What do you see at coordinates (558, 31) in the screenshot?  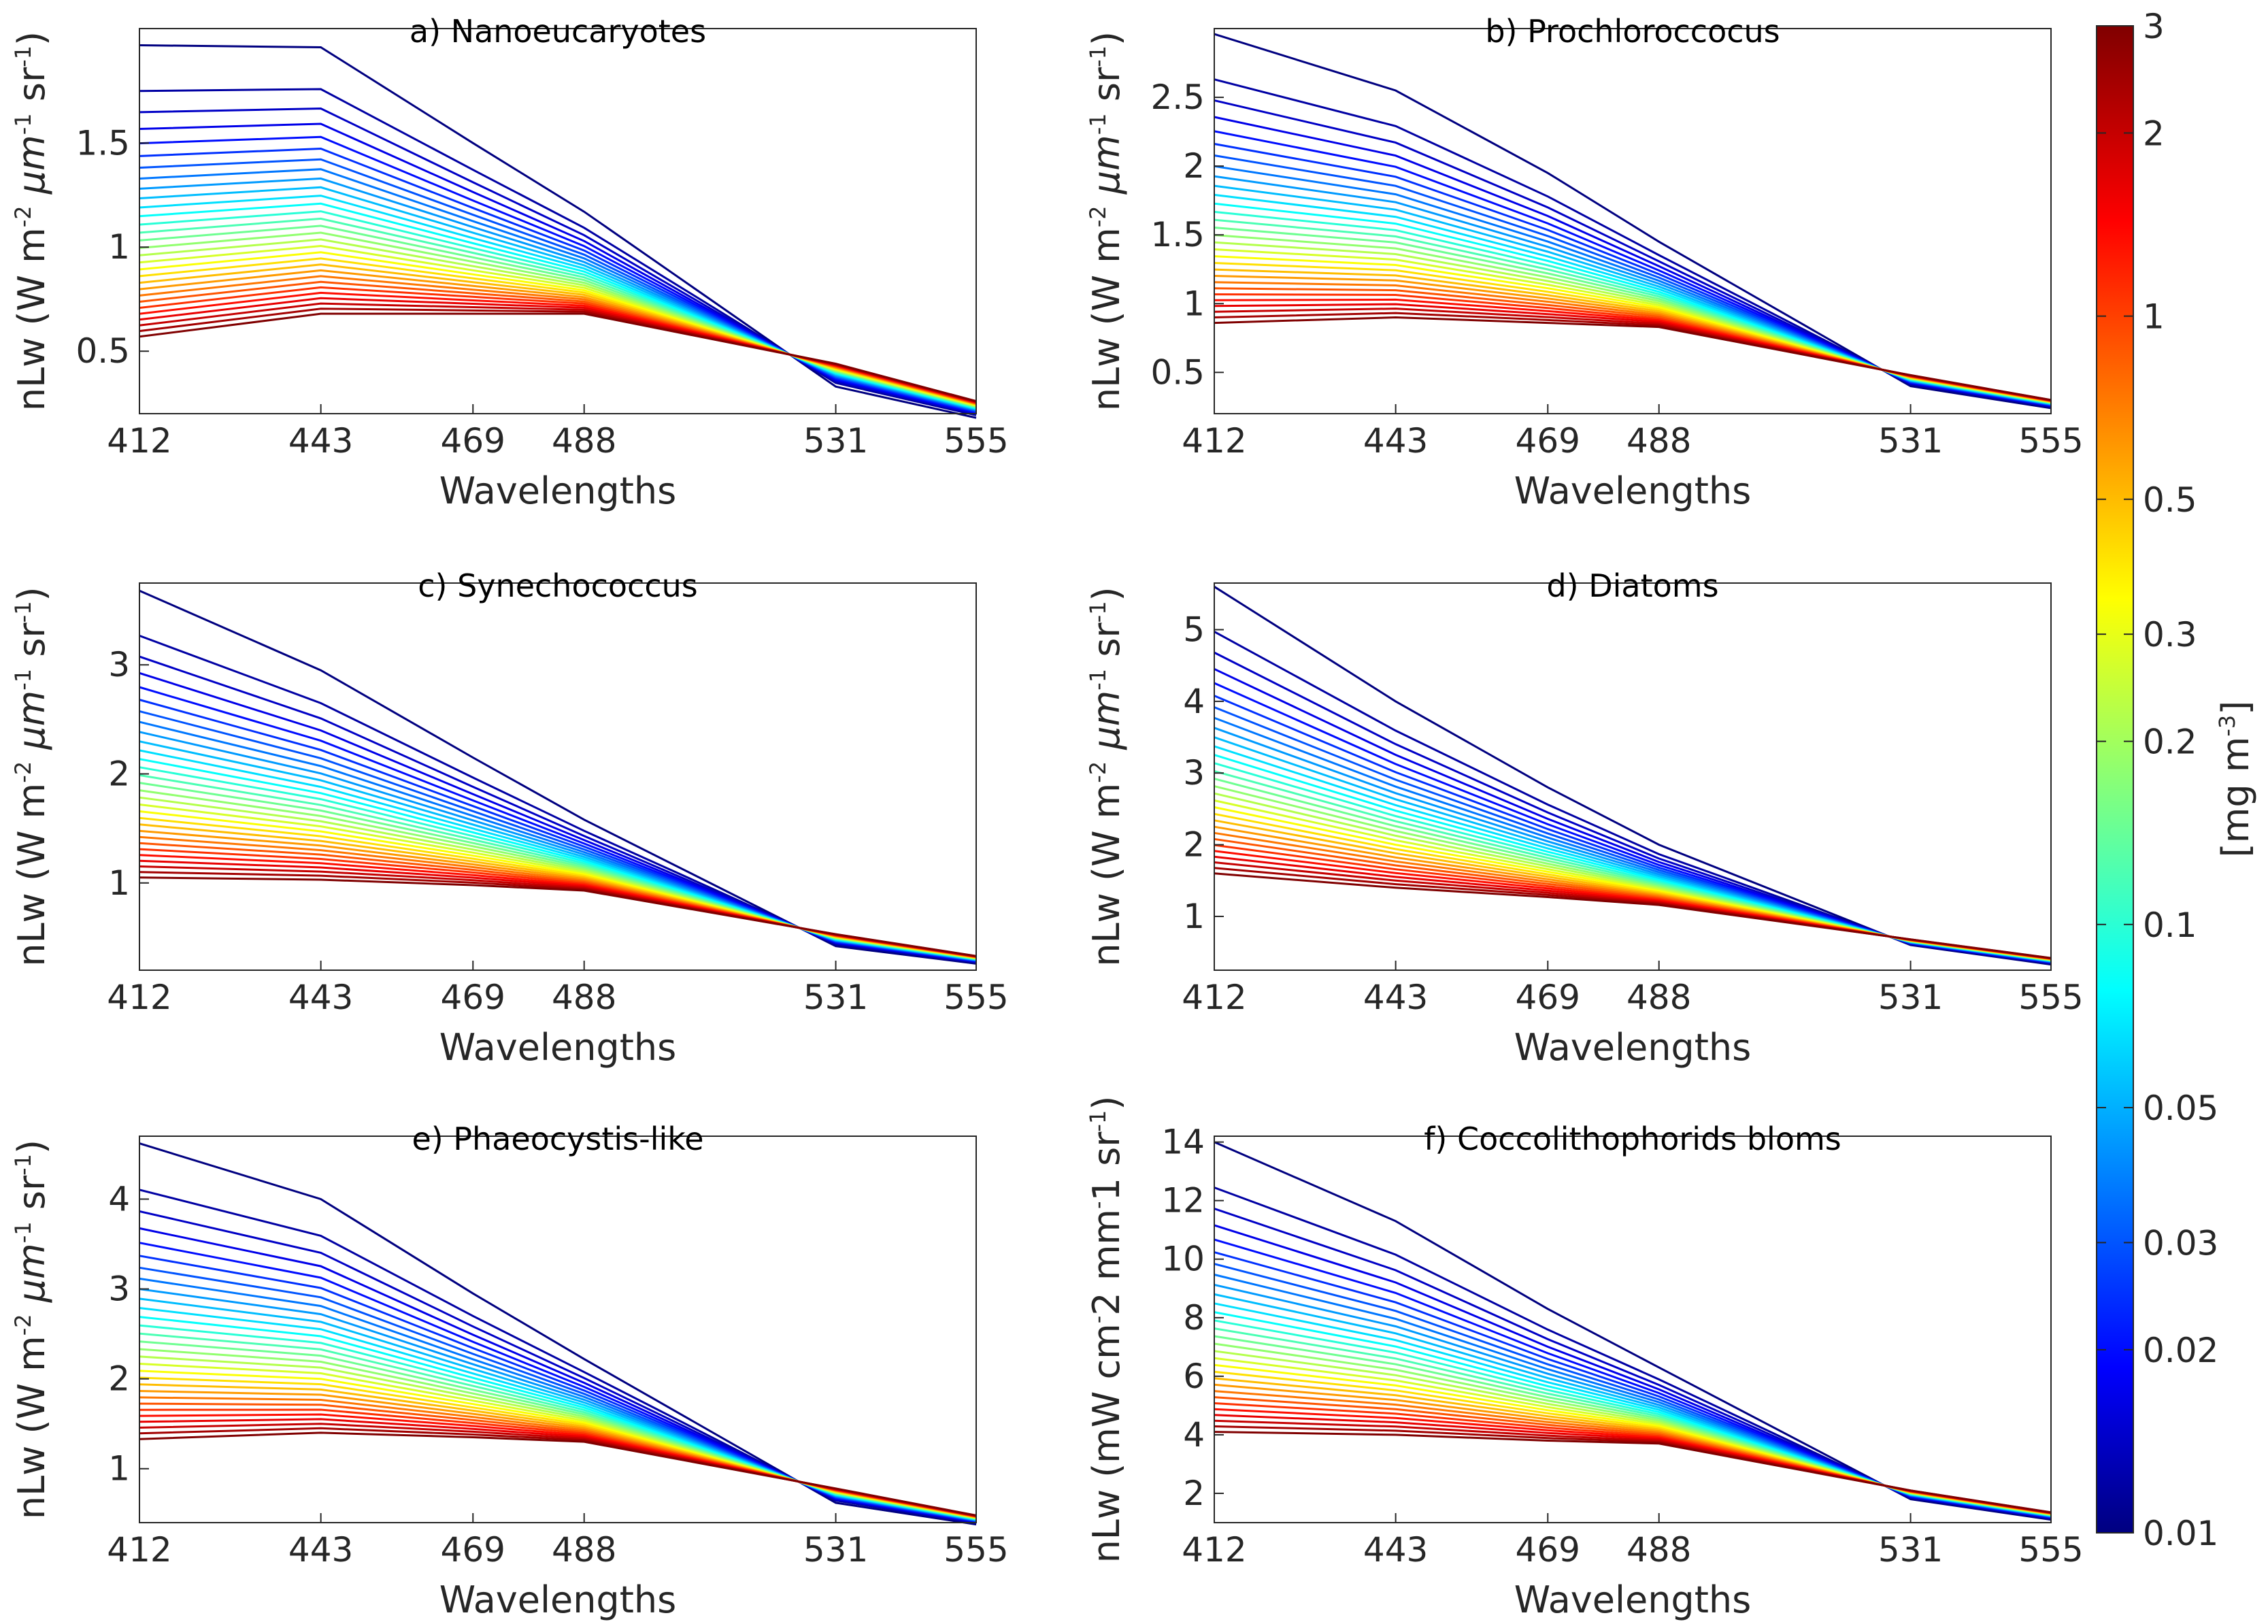 I see `panel-title-a: a) Nanoeucaryotes` at bounding box center [558, 31].